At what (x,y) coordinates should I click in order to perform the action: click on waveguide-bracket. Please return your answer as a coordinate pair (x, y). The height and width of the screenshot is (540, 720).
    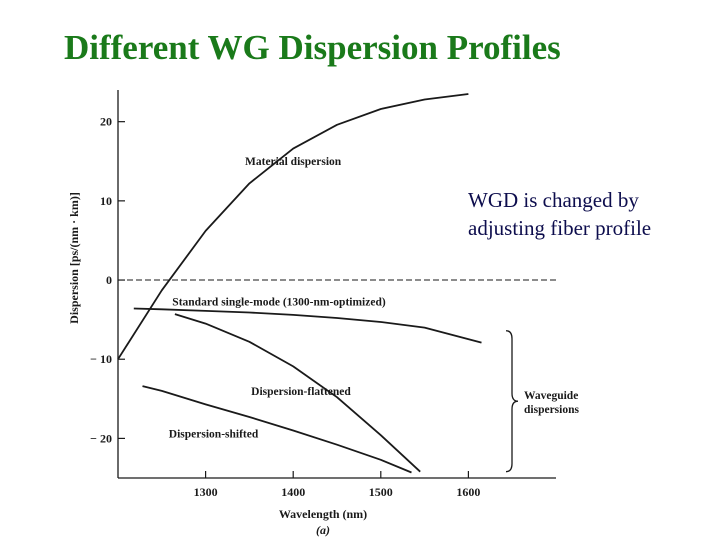
    Looking at the image, I should click on (512, 401).